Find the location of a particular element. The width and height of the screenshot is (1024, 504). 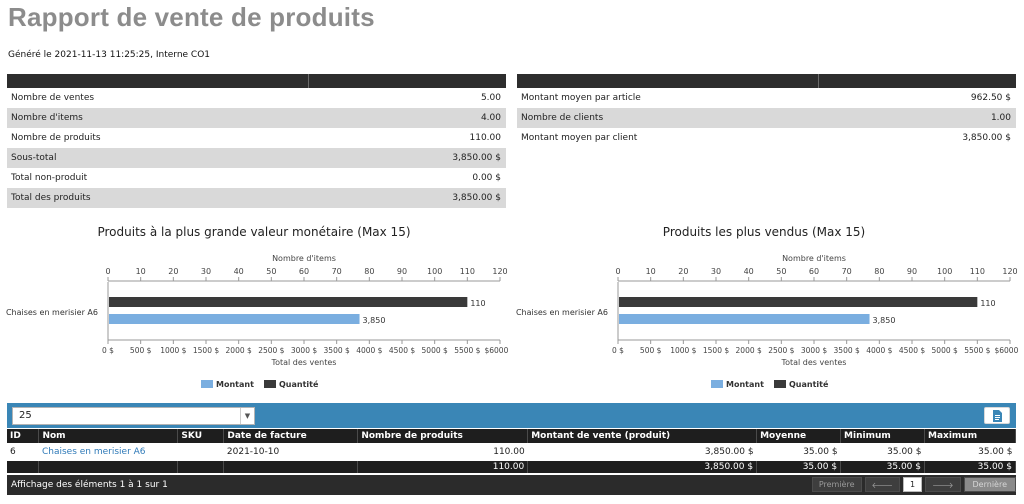

page-size-value: 25 is located at coordinates (25, 415).